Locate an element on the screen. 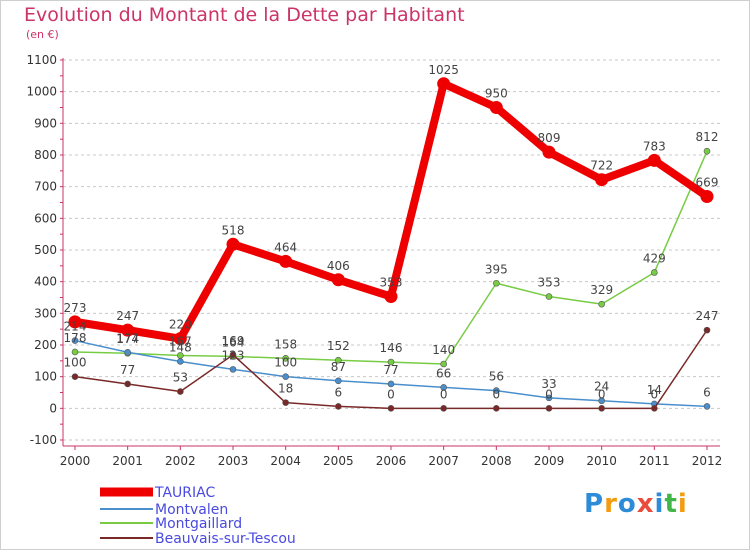 The image size is (750, 550). legend-label: Montgaillard is located at coordinates (198, 524).